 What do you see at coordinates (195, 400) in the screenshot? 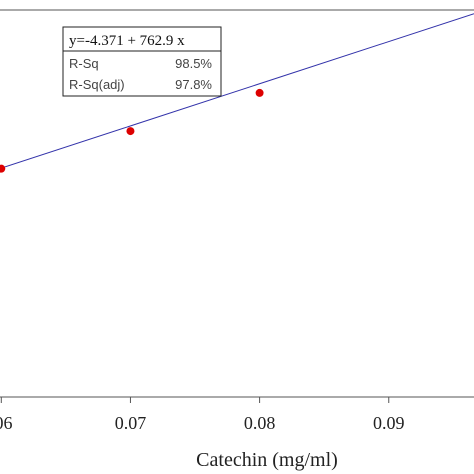
I see `x-axis-ticks` at bounding box center [195, 400].